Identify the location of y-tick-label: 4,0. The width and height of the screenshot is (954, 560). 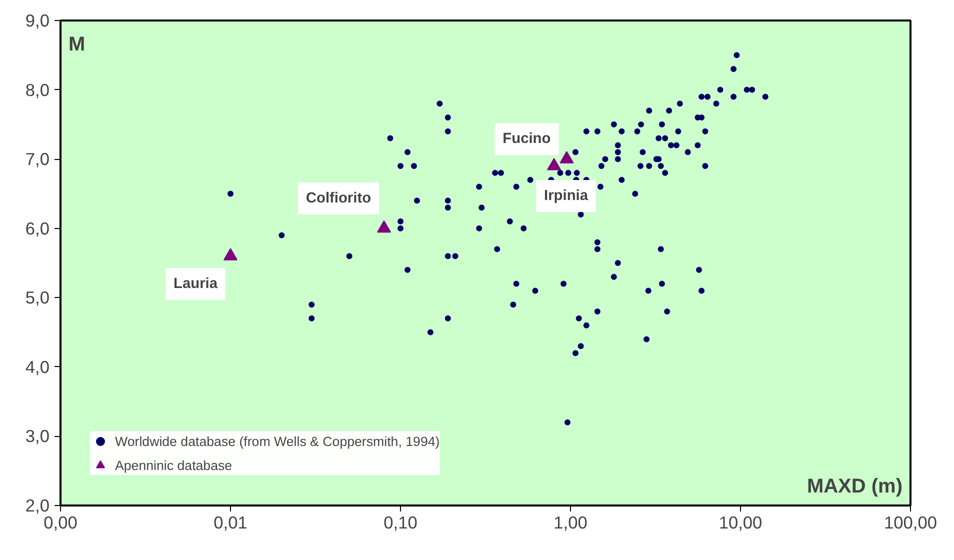
(37, 366).